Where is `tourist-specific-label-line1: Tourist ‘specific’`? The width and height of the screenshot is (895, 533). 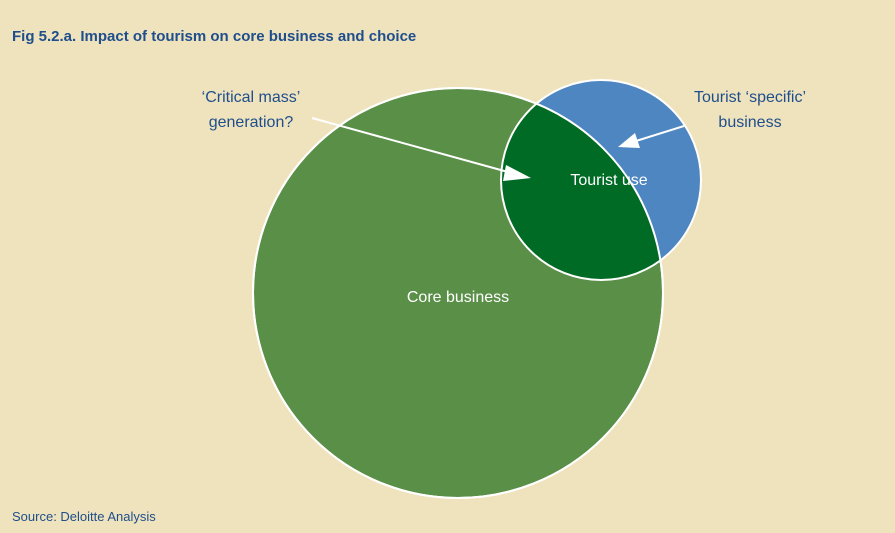
tourist-specific-label-line1: Tourist ‘specific’ is located at coordinates (750, 97).